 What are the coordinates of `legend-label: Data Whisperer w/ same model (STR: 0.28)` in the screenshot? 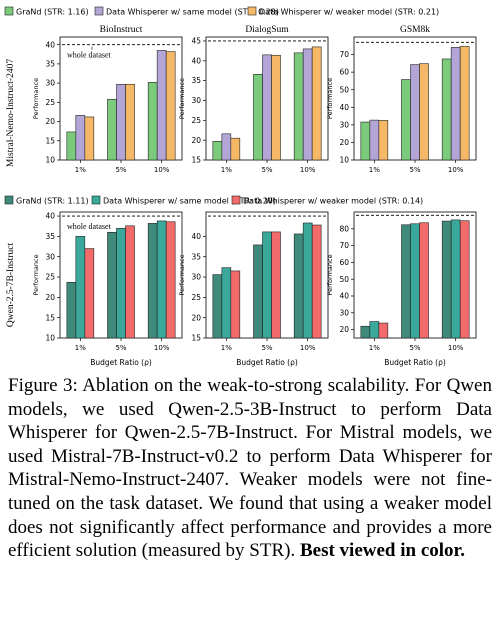 It's located at (192, 12).